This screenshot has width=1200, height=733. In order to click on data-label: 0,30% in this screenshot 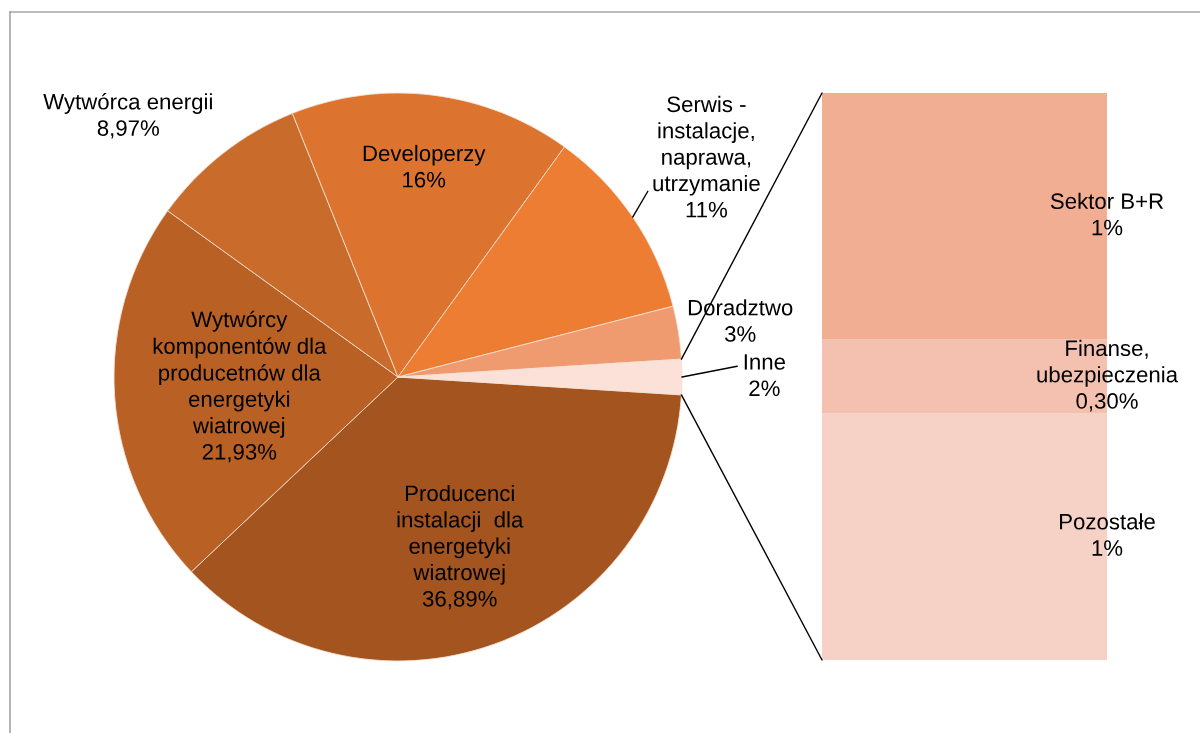, I will do `click(1107, 402)`.